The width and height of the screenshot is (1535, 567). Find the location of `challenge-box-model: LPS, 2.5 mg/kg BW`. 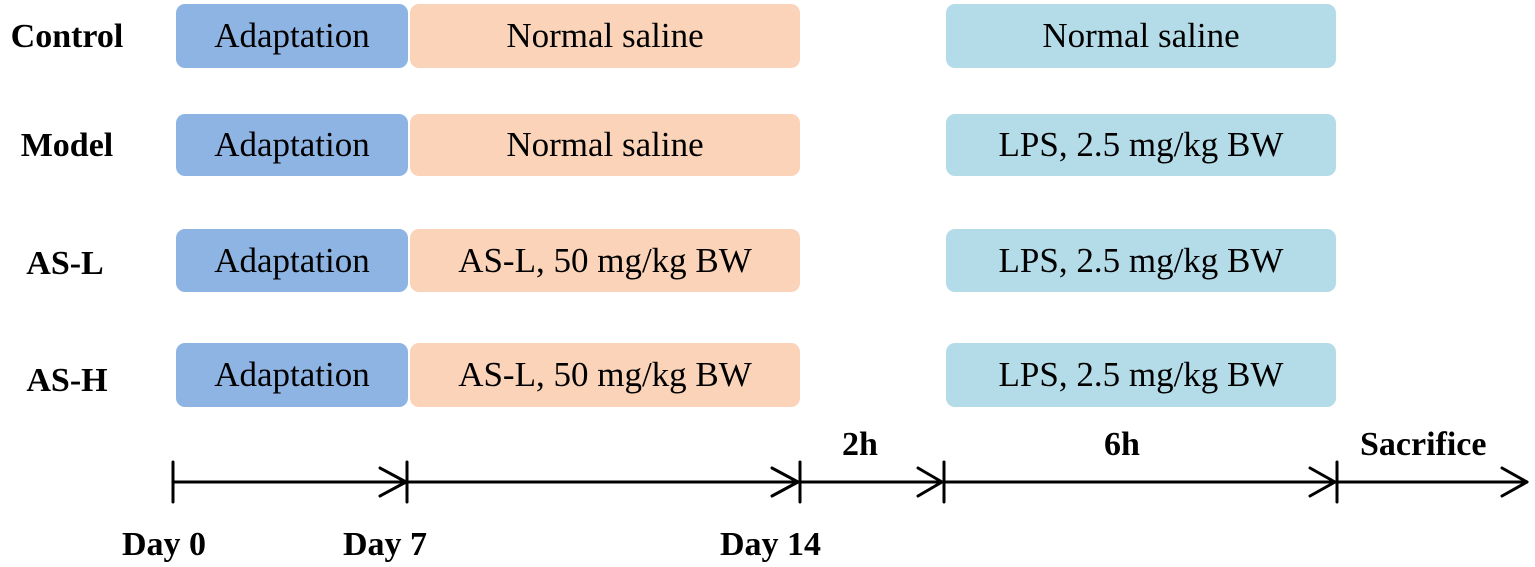

challenge-box-model: LPS, 2.5 mg/kg BW is located at coordinates (1141, 145).